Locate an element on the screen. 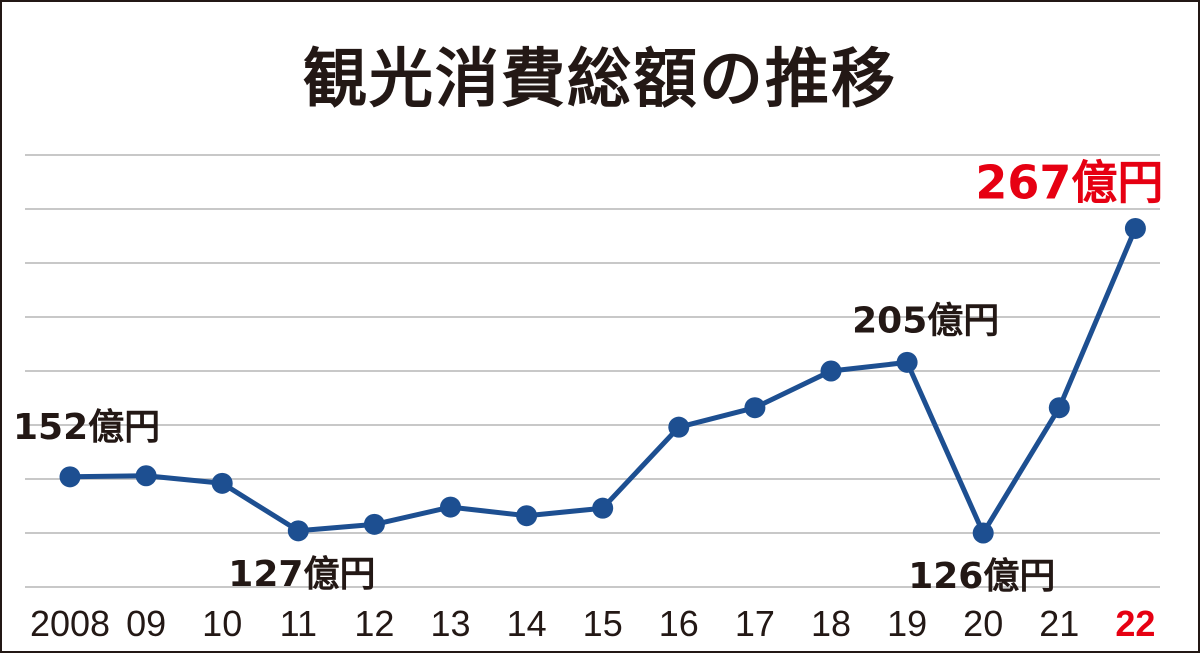  chart-title: 観光消費総額の推移 is located at coordinates (600, 80).